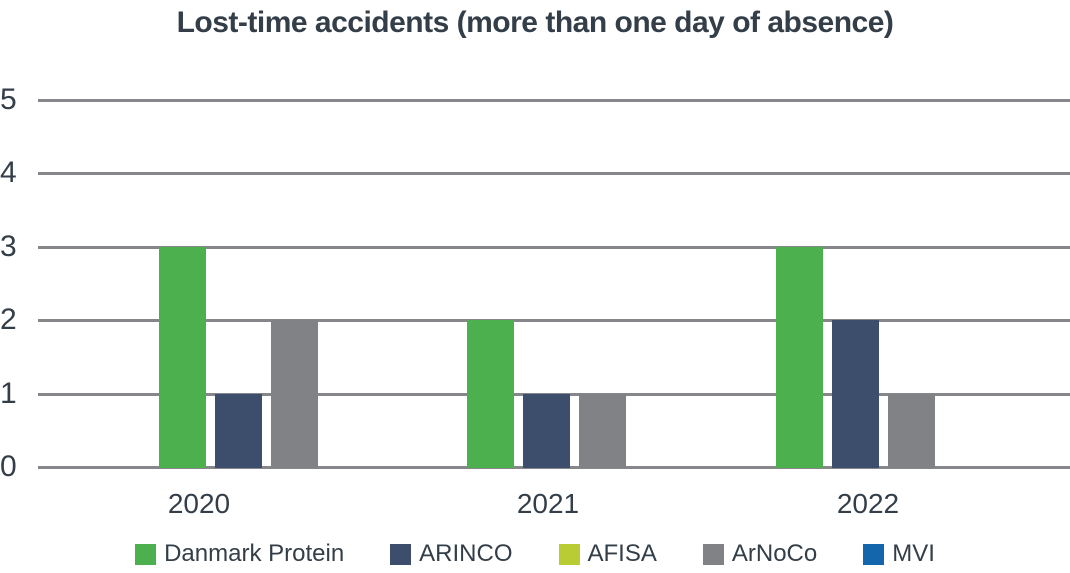 The height and width of the screenshot is (573, 1070). Describe the element at coordinates (774, 553) in the screenshot. I see `legend-label: ArNoCo` at that location.